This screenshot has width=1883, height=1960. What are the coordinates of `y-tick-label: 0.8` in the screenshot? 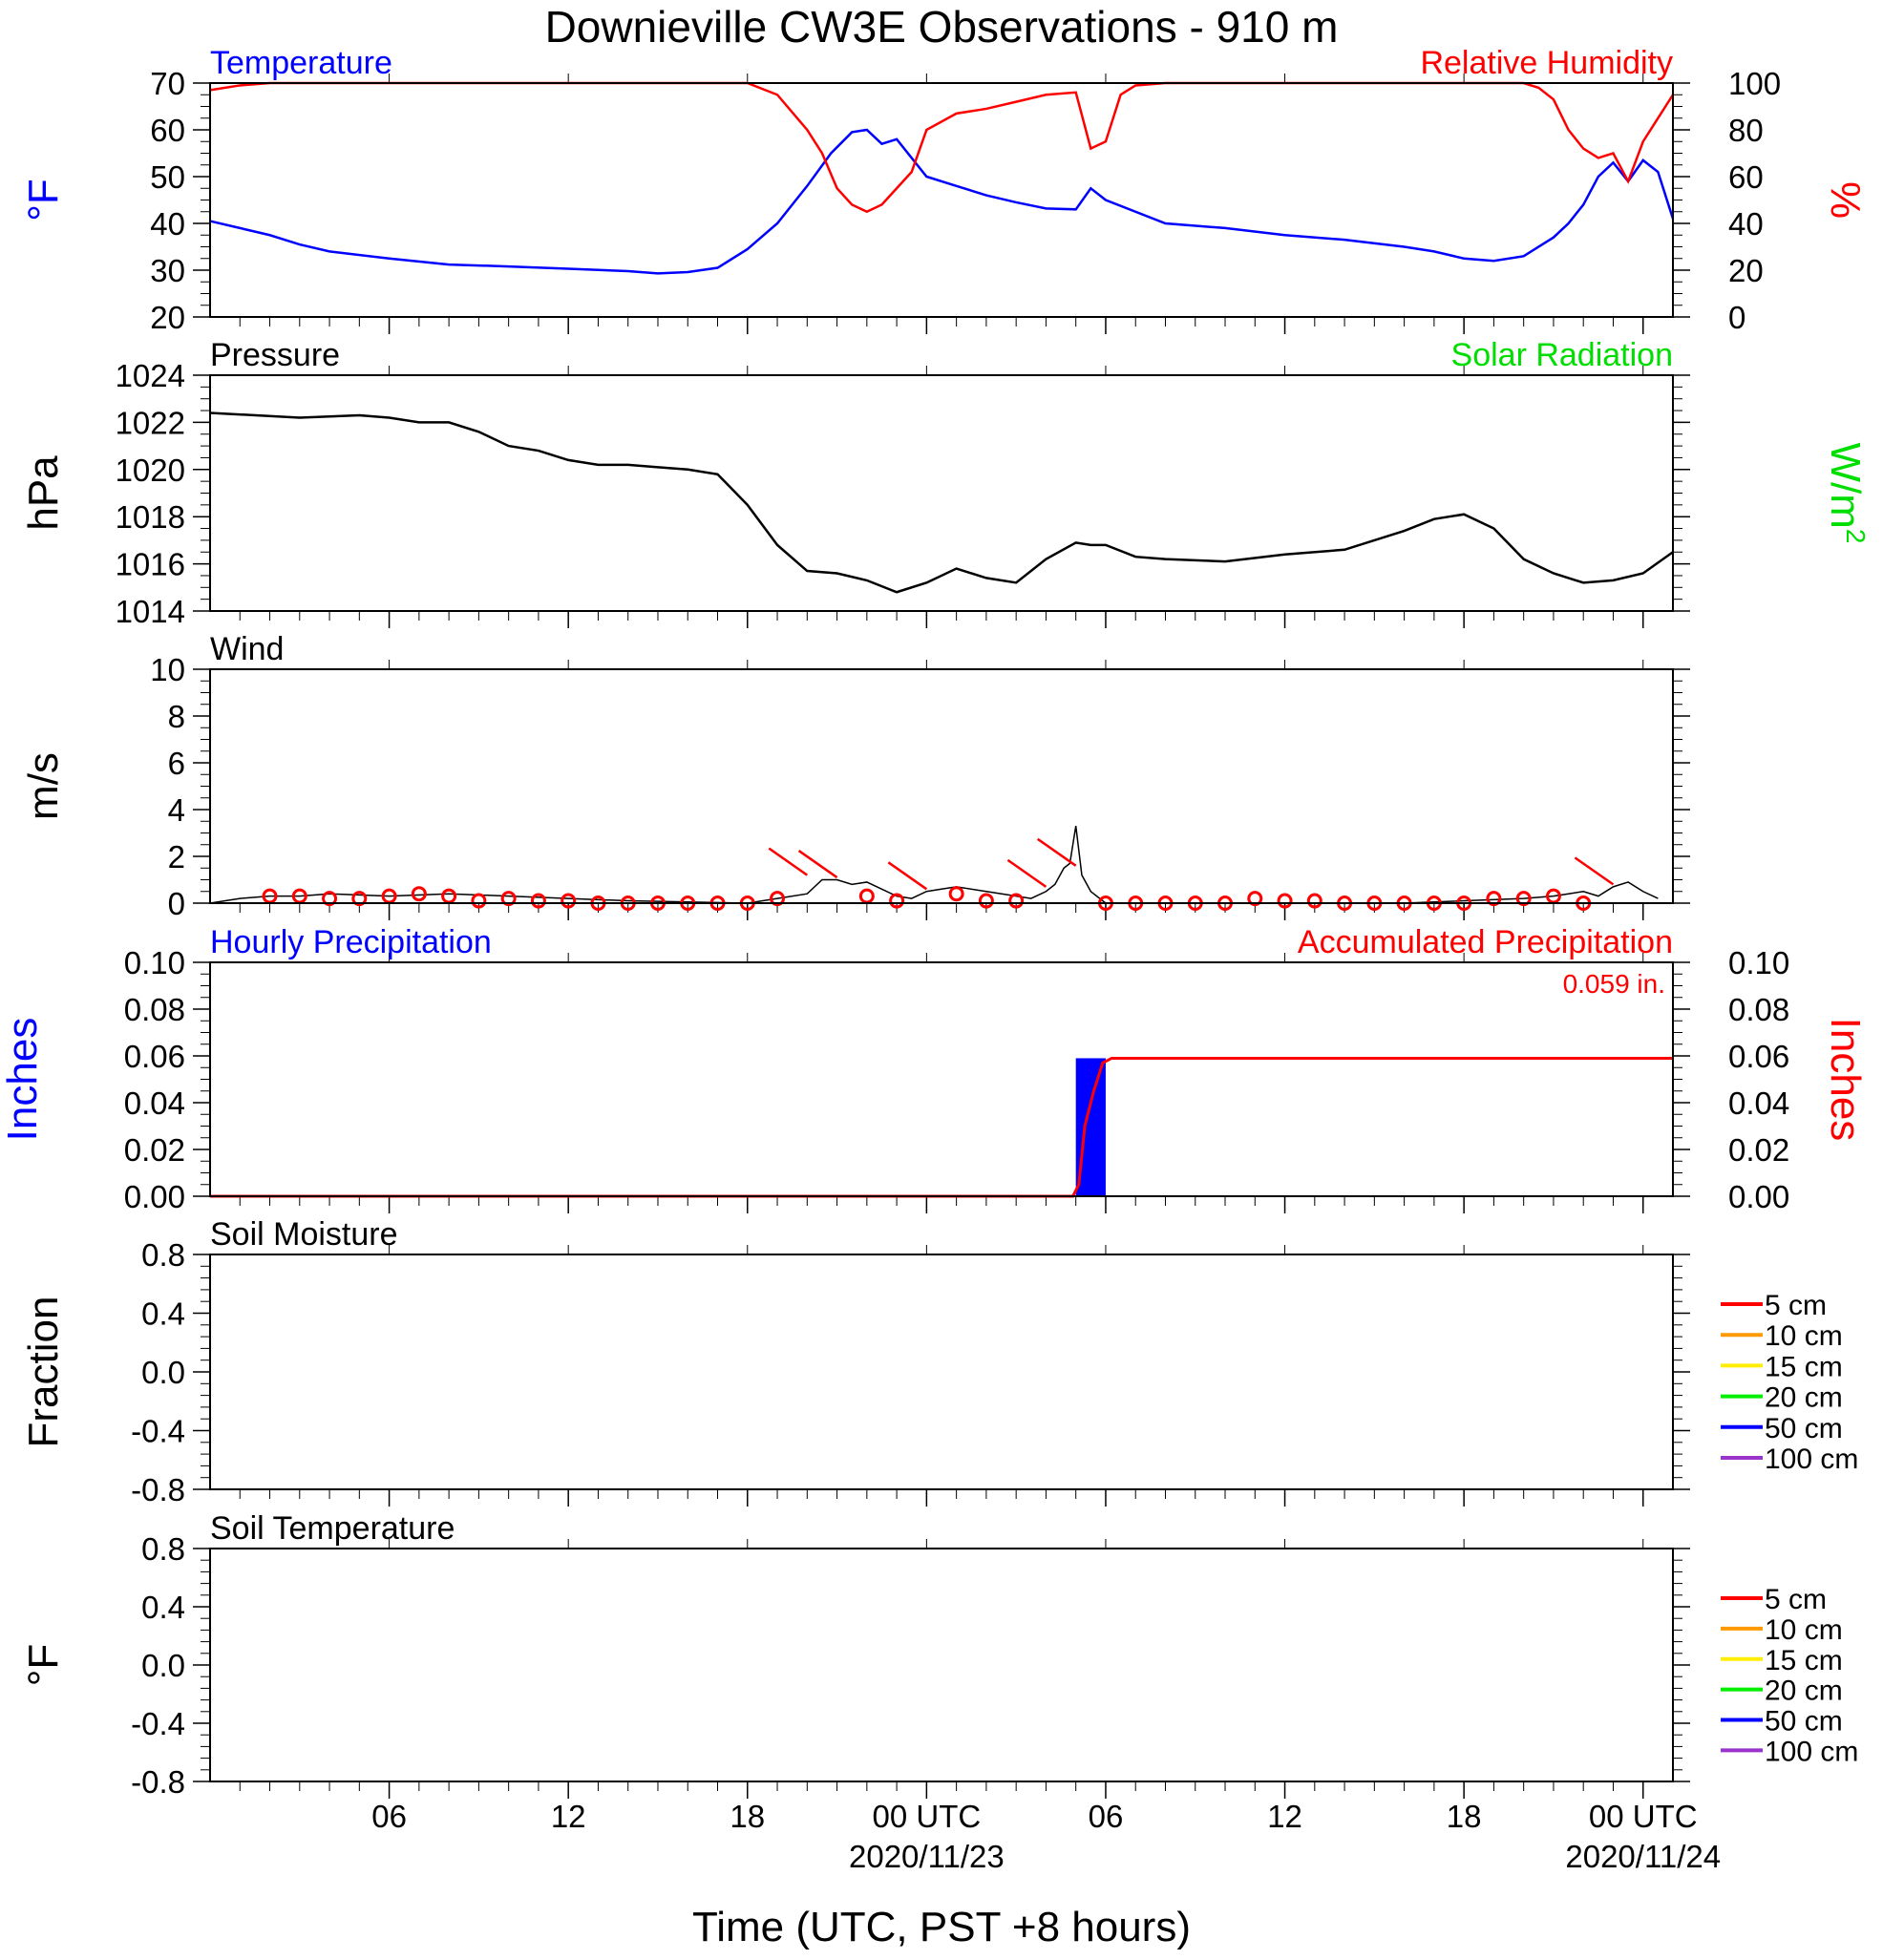 It's located at (163, 1549).